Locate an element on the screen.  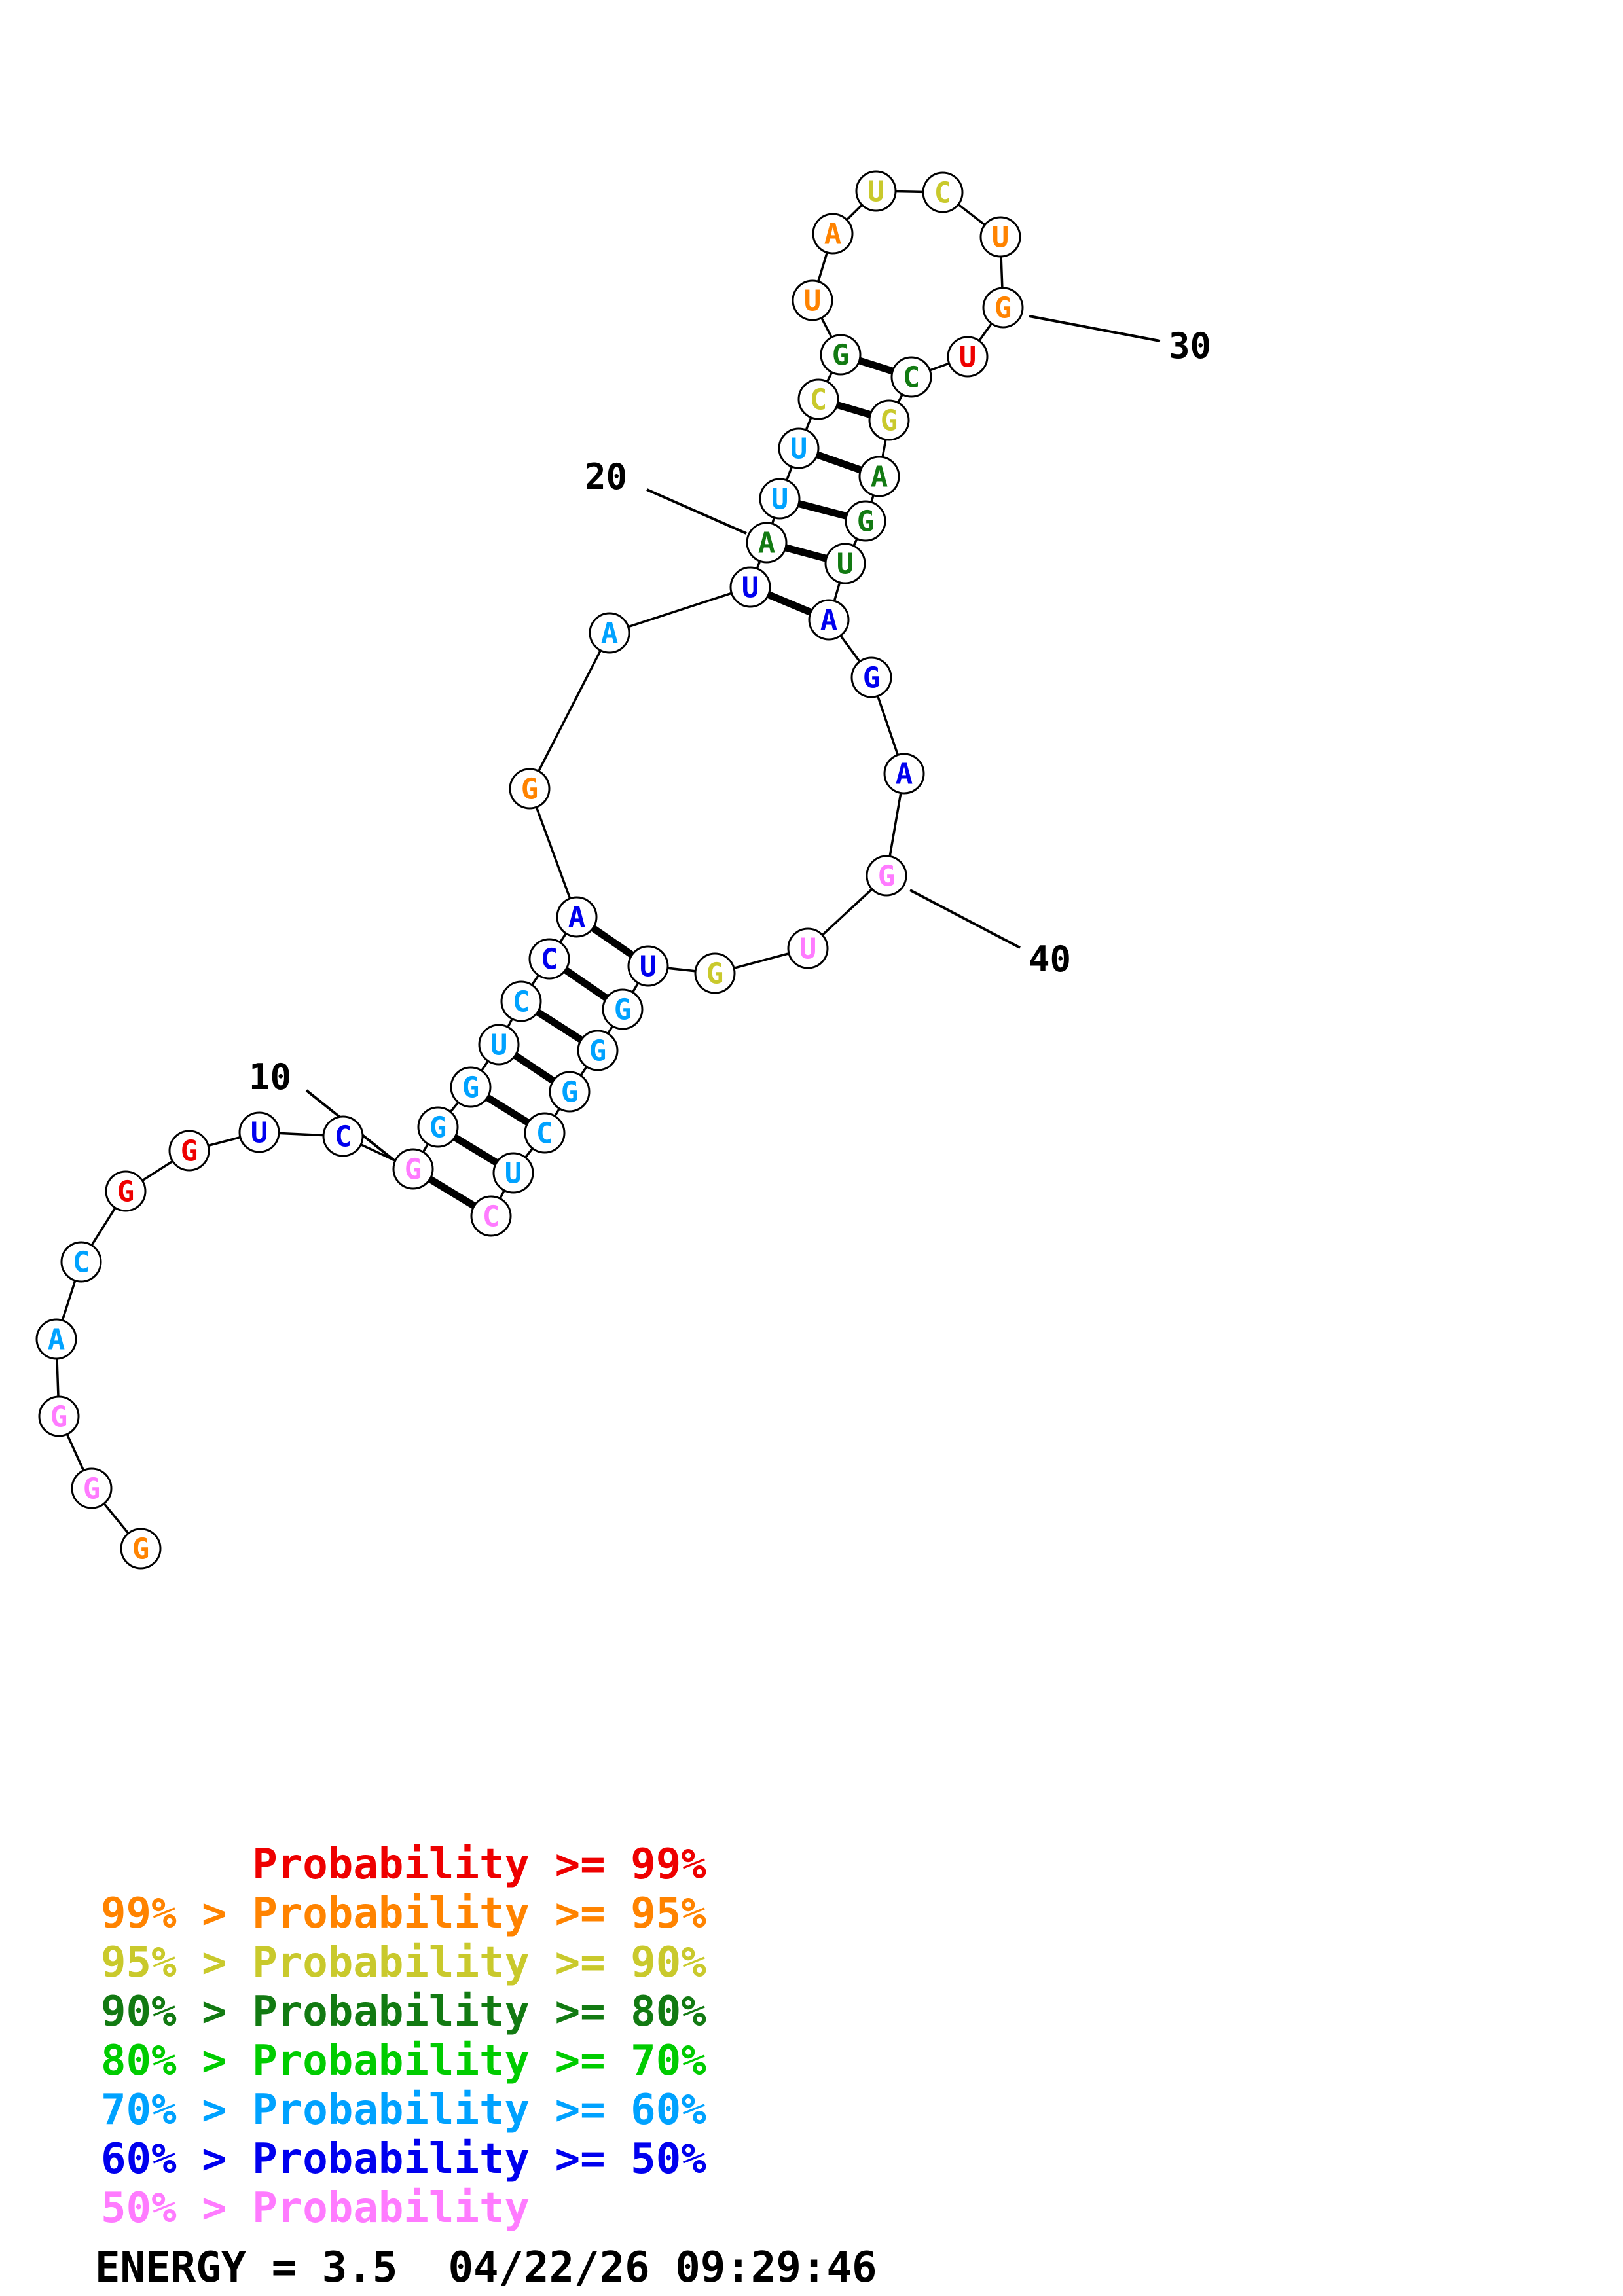
nucleotide-base-38: G is located at coordinates (872, 677).